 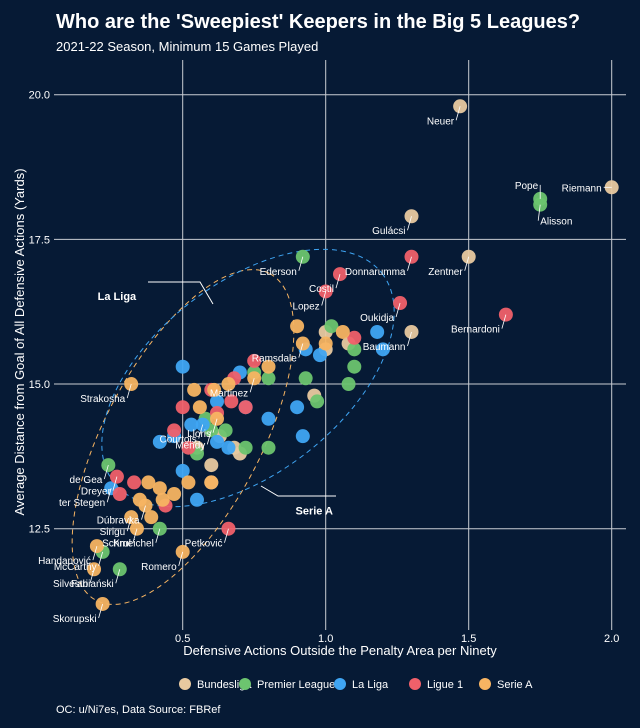 I want to click on y-tick-label: 17.5, so click(x=39, y=240).